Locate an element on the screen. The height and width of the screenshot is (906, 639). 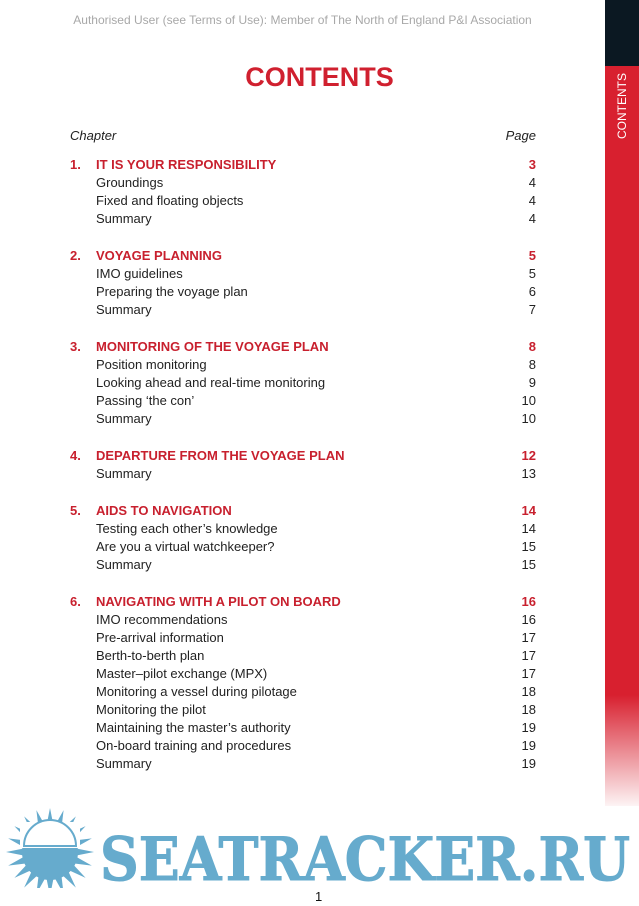
section-title: Berth-to-berth plan is located at coordinates (150, 655).